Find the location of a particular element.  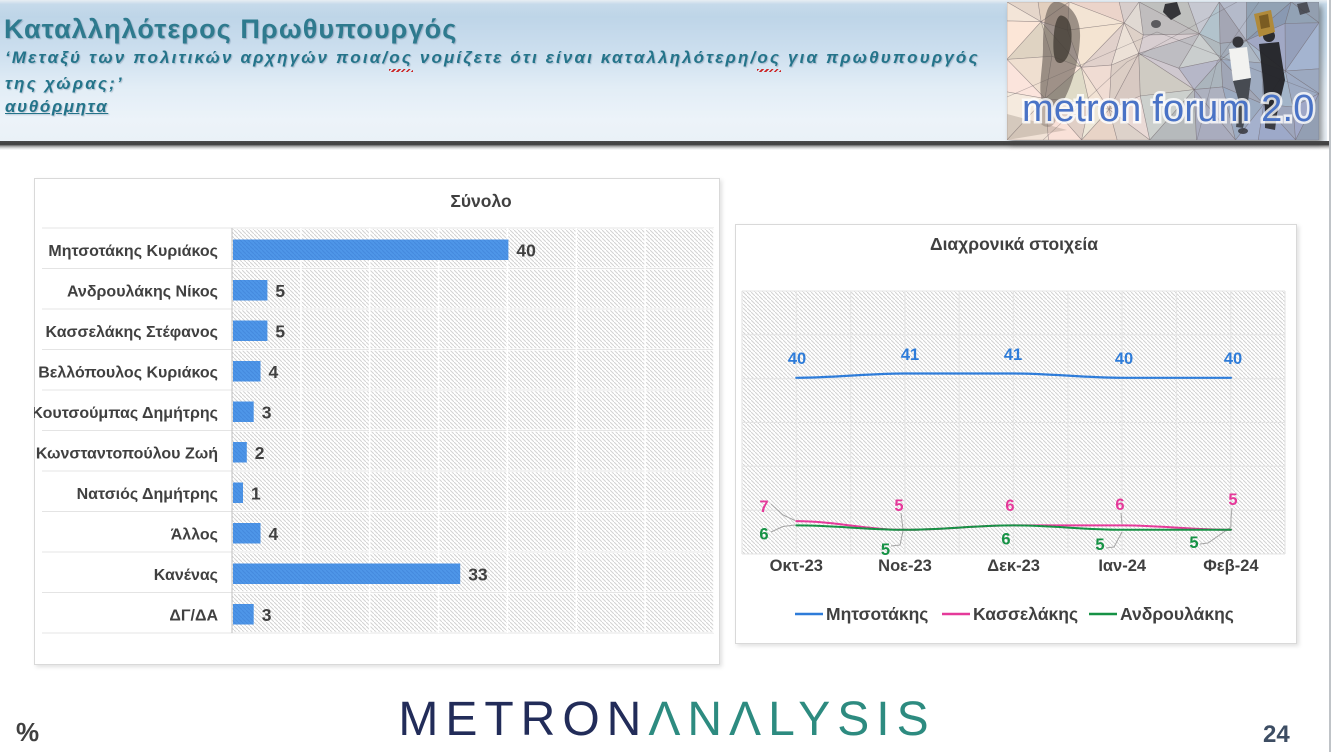

svg-text: Κασσελάκης is located at coordinates (1025, 614).